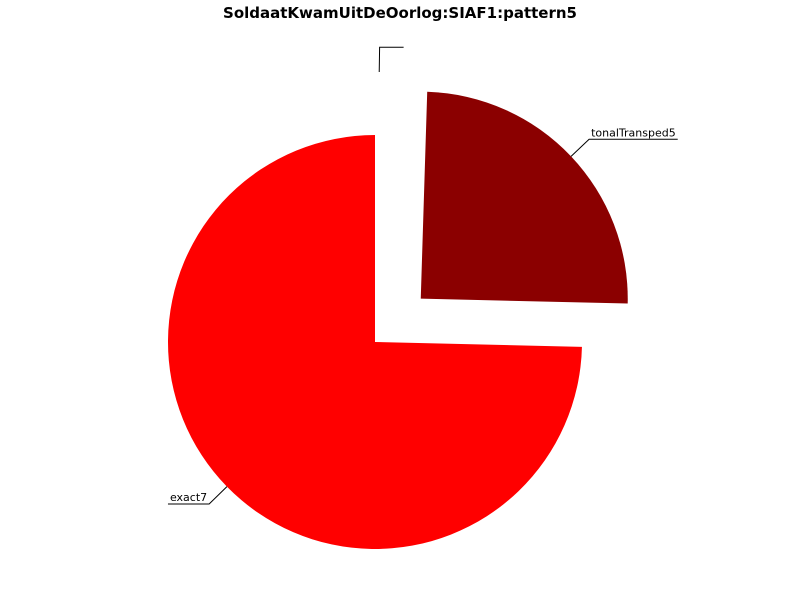 The height and width of the screenshot is (600, 800). I want to click on slice-label-tonalTransped5: tonalTransped5, so click(633, 132).